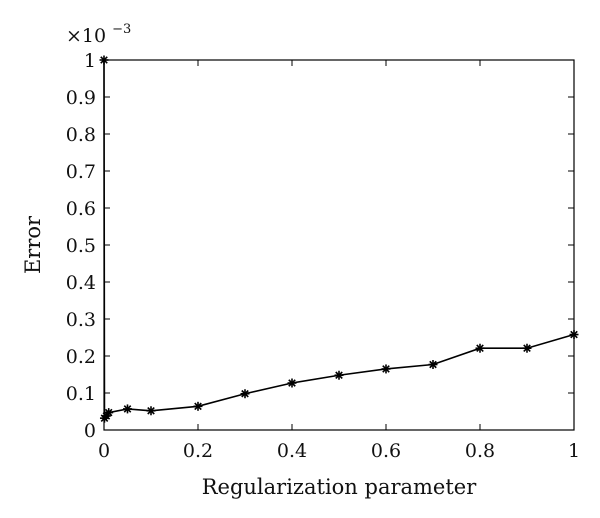 The width and height of the screenshot is (600, 518). I want to click on y-tick-label: 0.8, so click(81, 135).